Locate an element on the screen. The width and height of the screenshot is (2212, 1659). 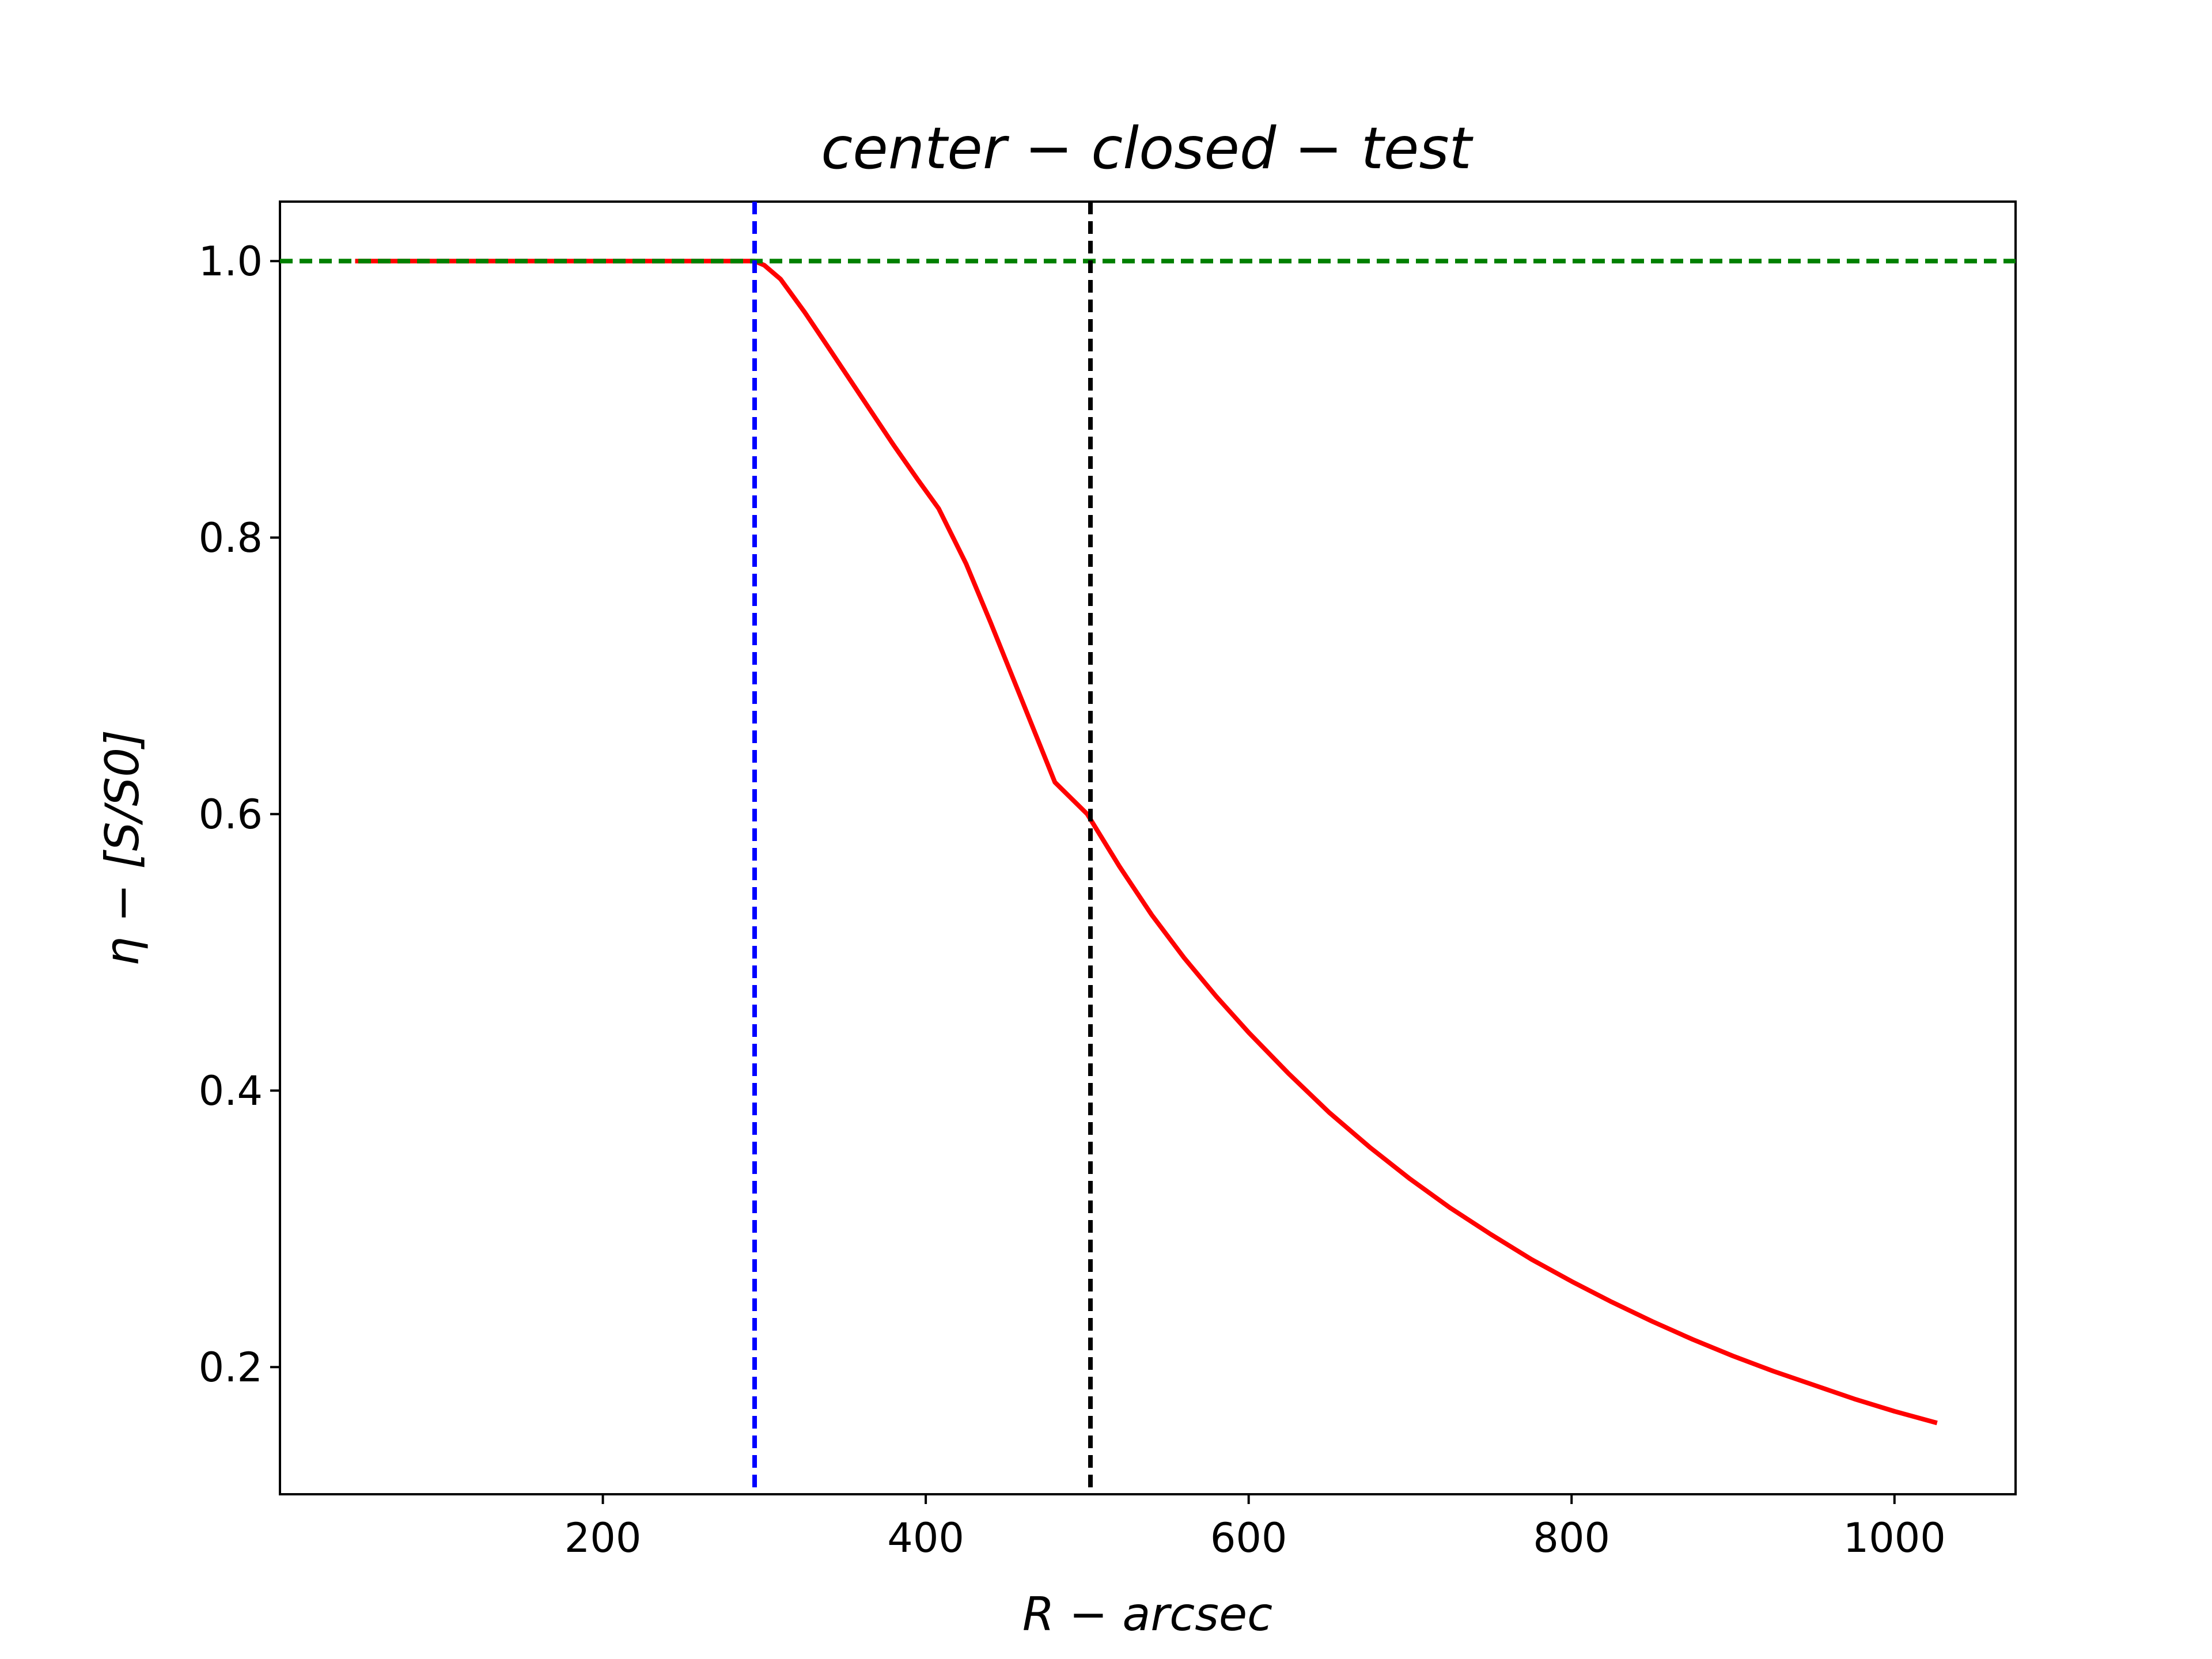
x-axis-ticks: 200 400 600 800 1000 is located at coordinates (1255, 1528).